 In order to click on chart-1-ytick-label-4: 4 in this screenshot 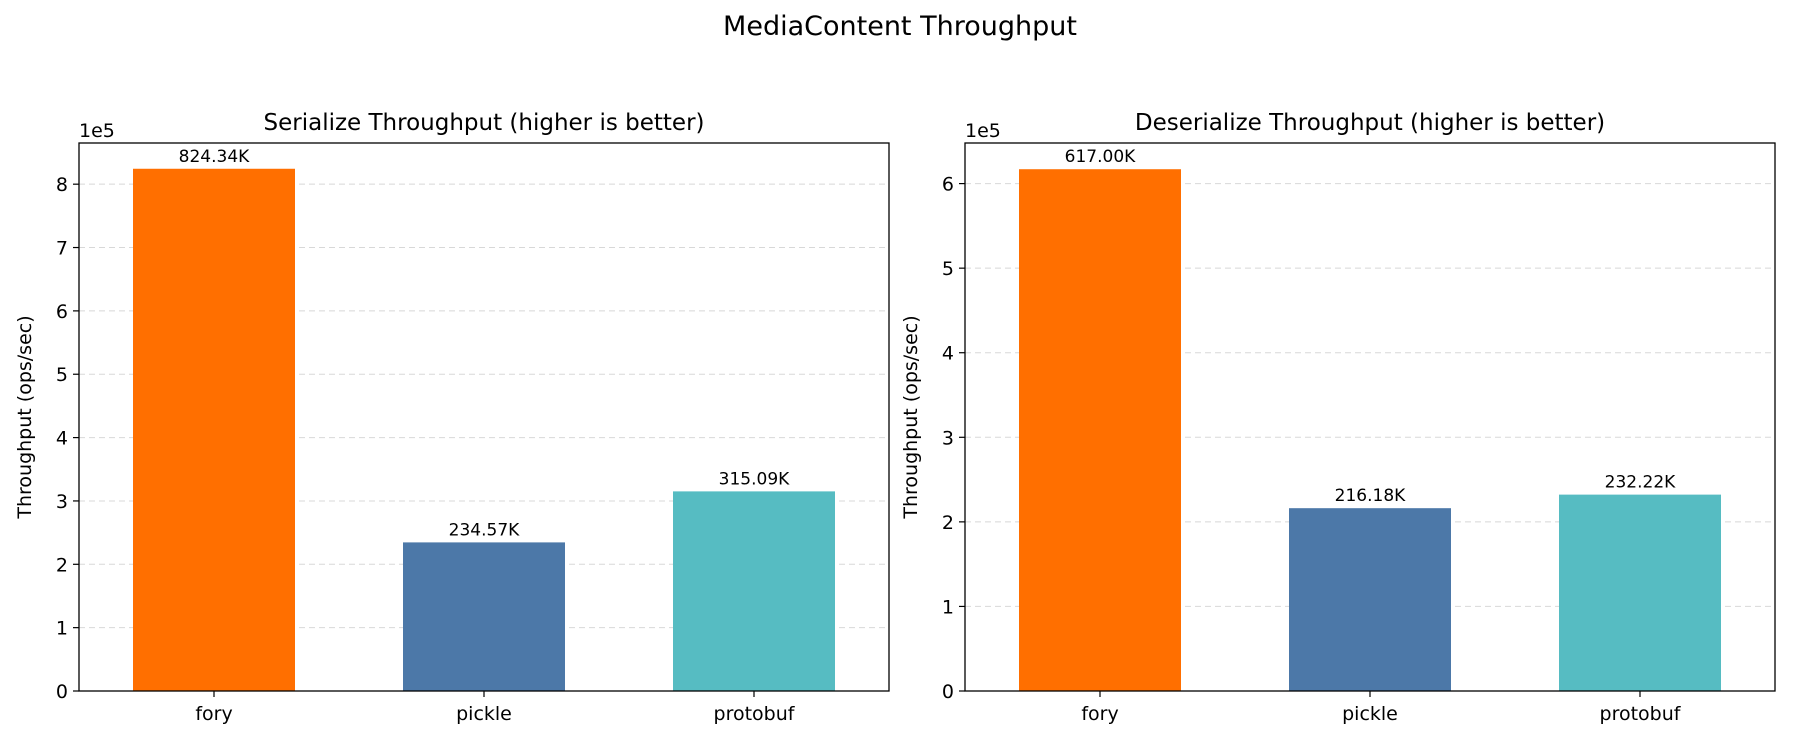, I will do `click(948, 354)`.